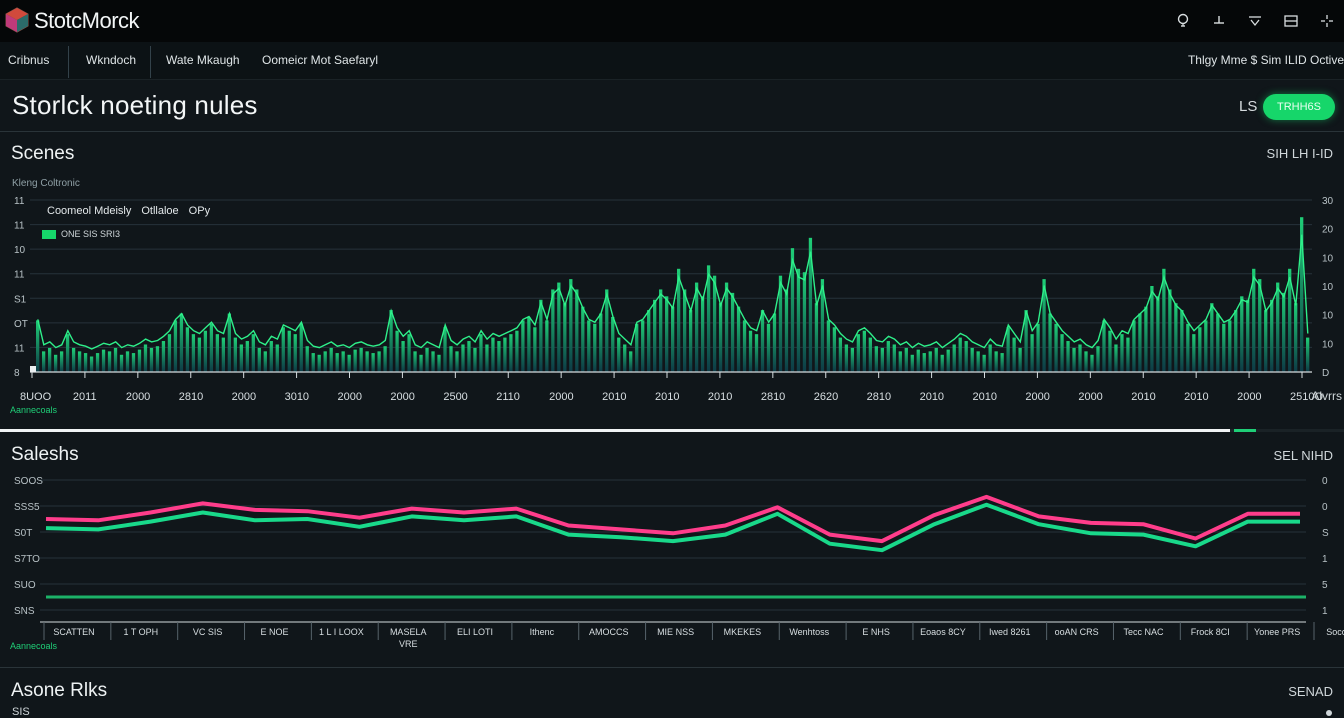 The image size is (1344, 718). What do you see at coordinates (29, 60) in the screenshot?
I see `nav-item-1: Cribnus` at bounding box center [29, 60].